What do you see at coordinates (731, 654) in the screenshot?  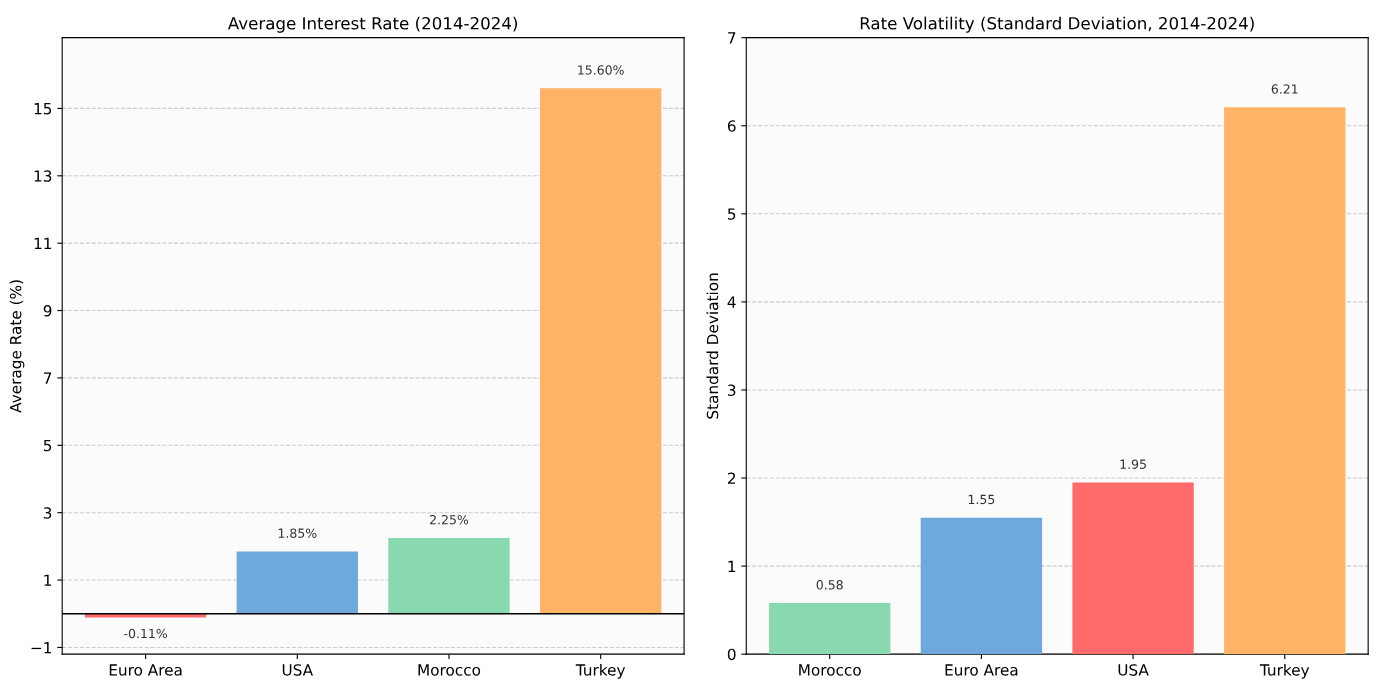 I see `y-tick-label: 0` at bounding box center [731, 654].